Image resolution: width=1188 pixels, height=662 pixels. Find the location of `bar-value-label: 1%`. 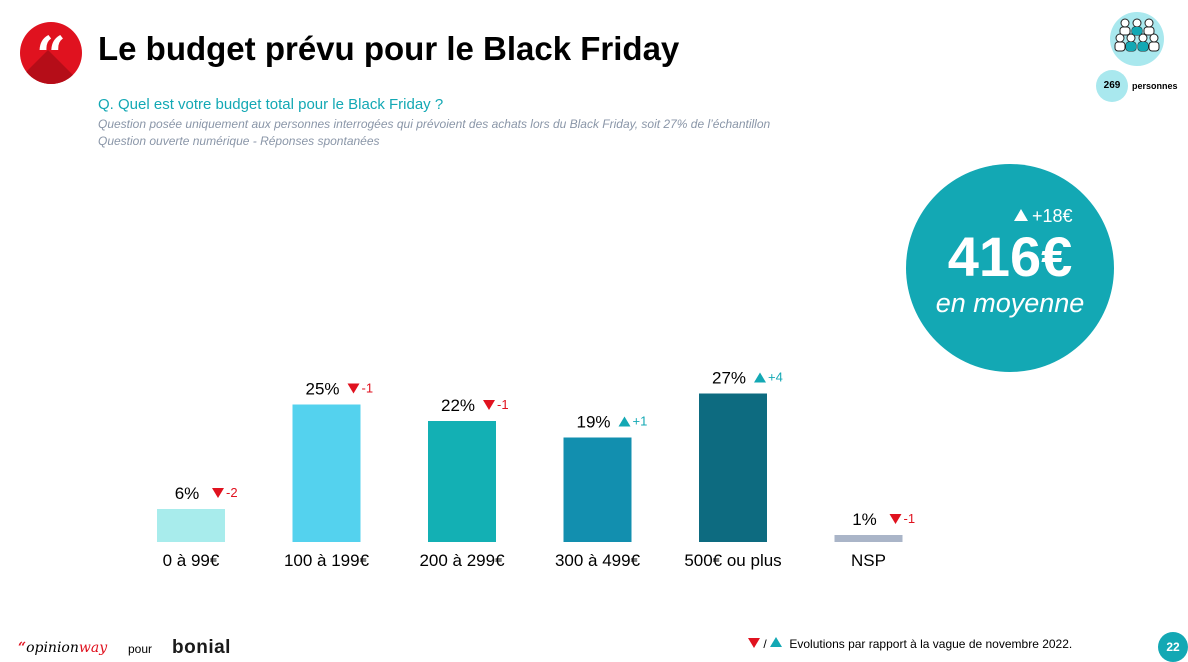

bar-value-label: 1% is located at coordinates (864, 519).